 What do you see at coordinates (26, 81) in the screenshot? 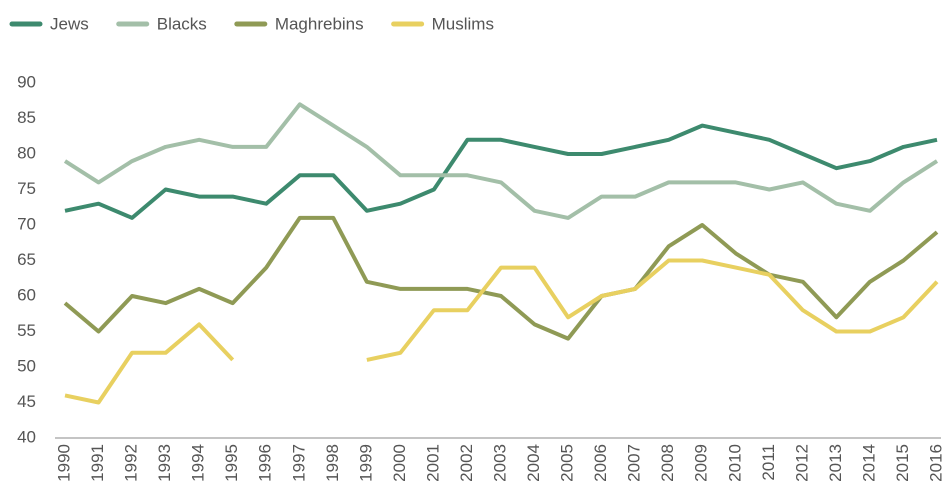
I see `y-tick-label: 90` at bounding box center [26, 81].